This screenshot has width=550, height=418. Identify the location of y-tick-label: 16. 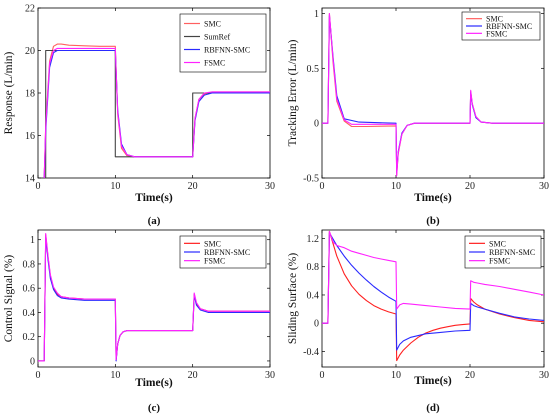
(30, 136).